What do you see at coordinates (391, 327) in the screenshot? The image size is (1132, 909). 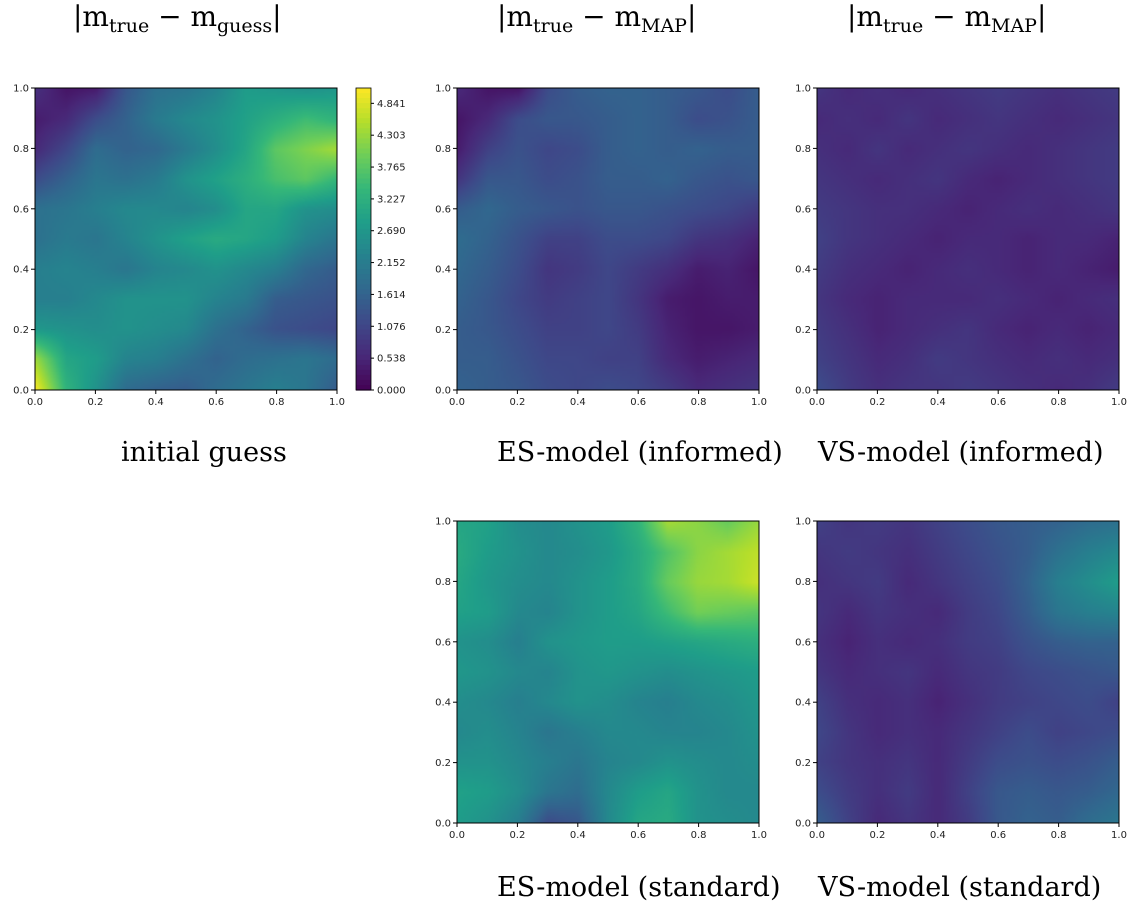 I see `colorbar-tick-label: 1.076` at bounding box center [391, 327].